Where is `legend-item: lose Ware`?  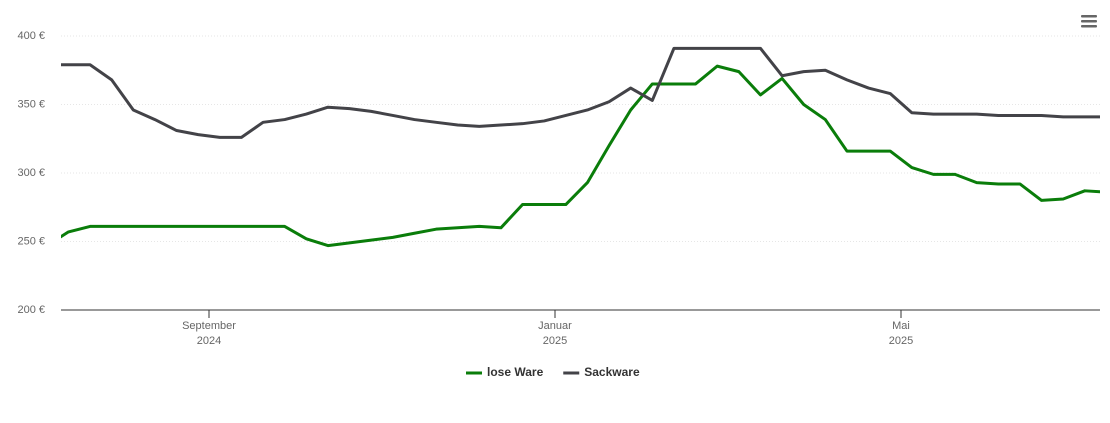
legend-item: lose Ware is located at coordinates (505, 372).